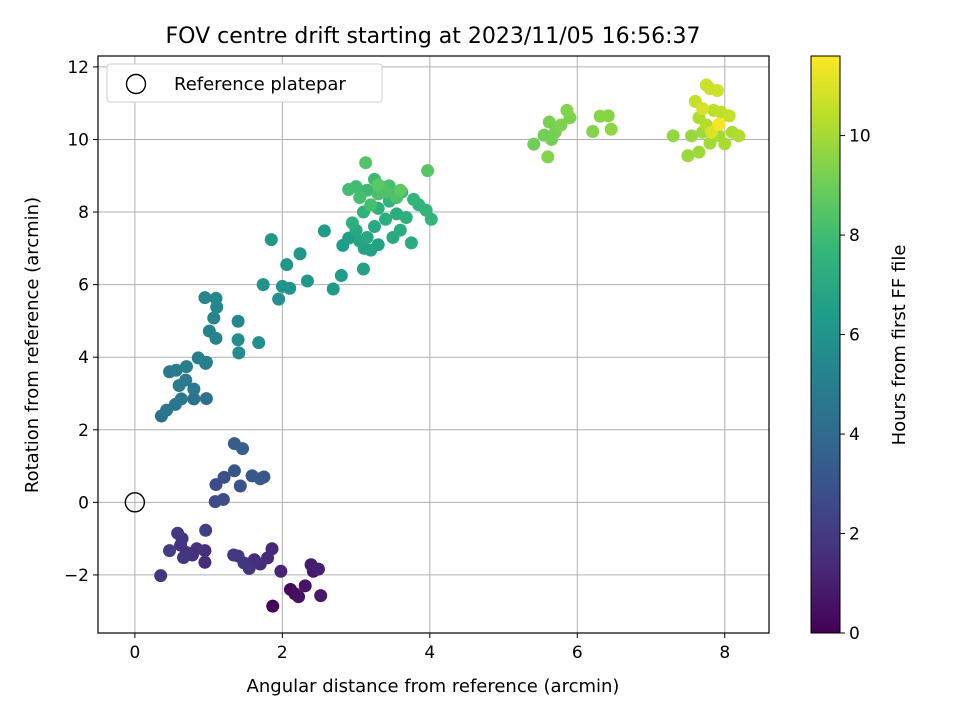 This screenshot has width=960, height=720. I want to click on y-tick-label: 6, so click(83, 286).